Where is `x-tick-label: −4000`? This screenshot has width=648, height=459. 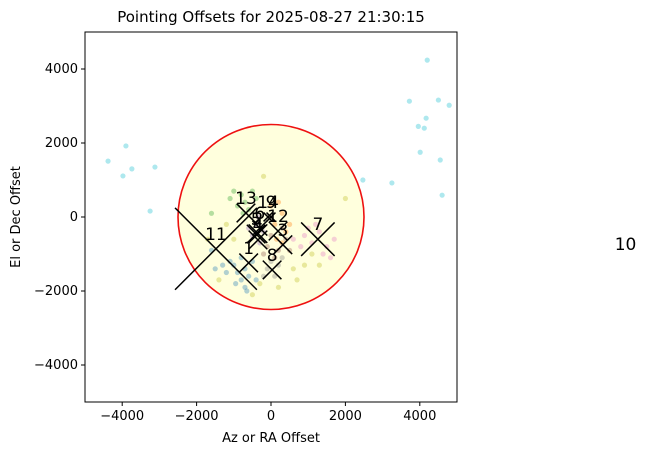 x-tick-label: −4000 is located at coordinates (122, 416).